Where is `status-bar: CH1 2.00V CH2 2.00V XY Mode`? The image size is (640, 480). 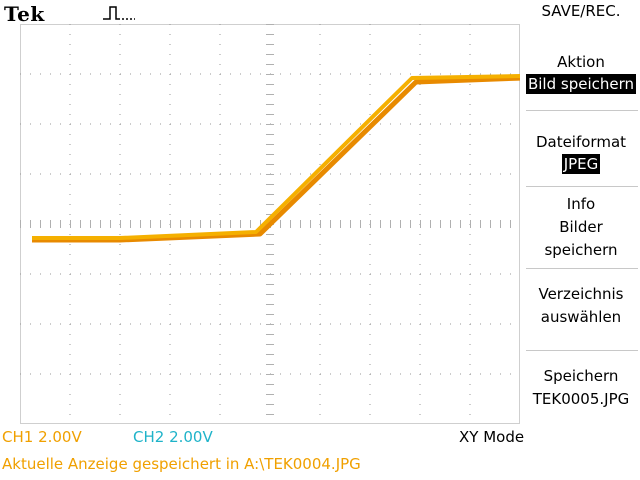 status-bar: CH1 2.00V CH2 2.00V XY Mode is located at coordinates (320, 437).